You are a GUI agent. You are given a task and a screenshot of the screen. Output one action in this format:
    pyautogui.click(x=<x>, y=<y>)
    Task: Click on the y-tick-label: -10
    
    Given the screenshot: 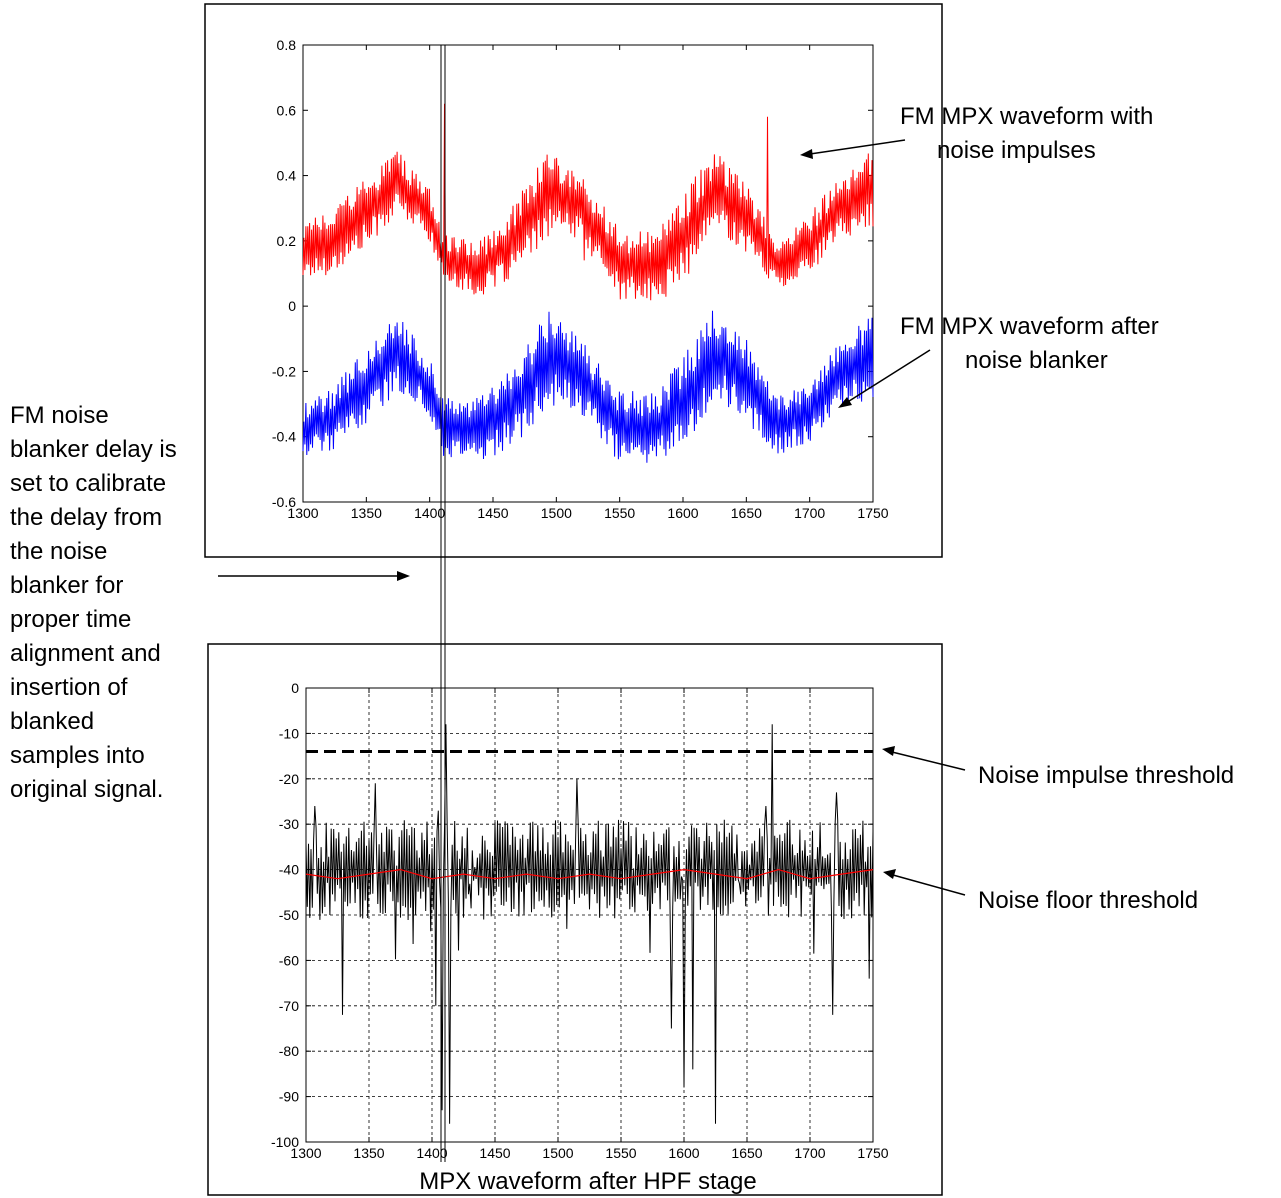 What is the action you would take?
    pyautogui.click(x=289, y=733)
    